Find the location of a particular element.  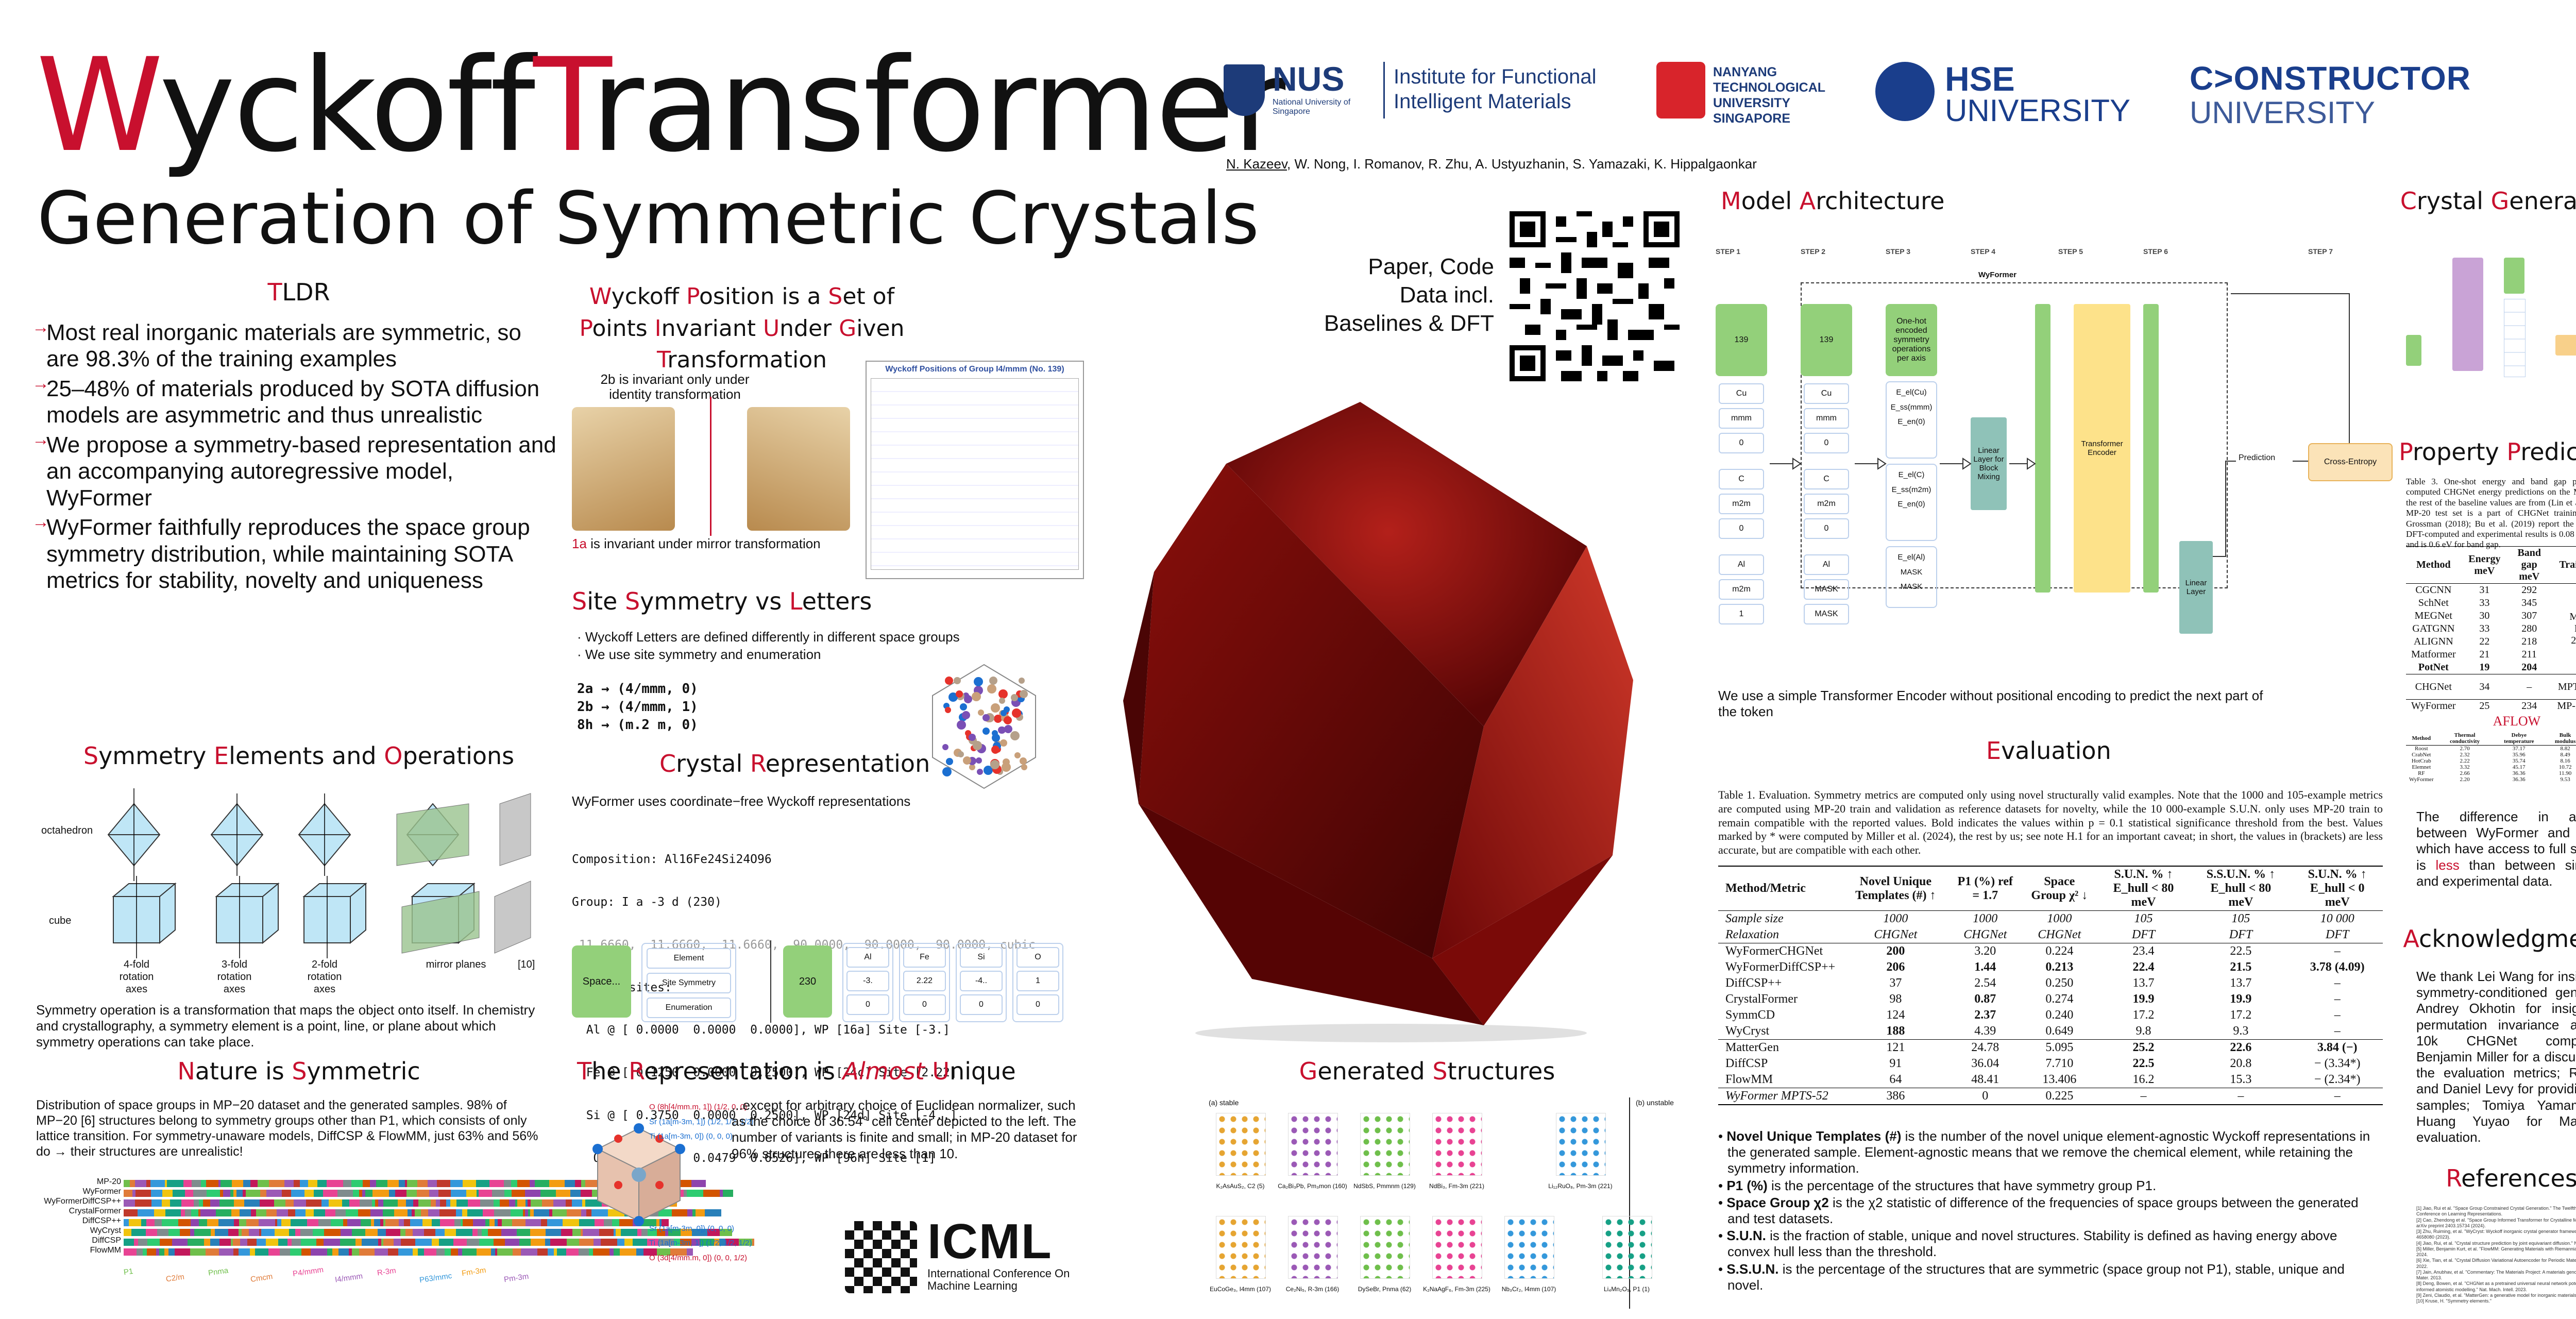

eval-cell: 1000 is located at coordinates (2059, 918).